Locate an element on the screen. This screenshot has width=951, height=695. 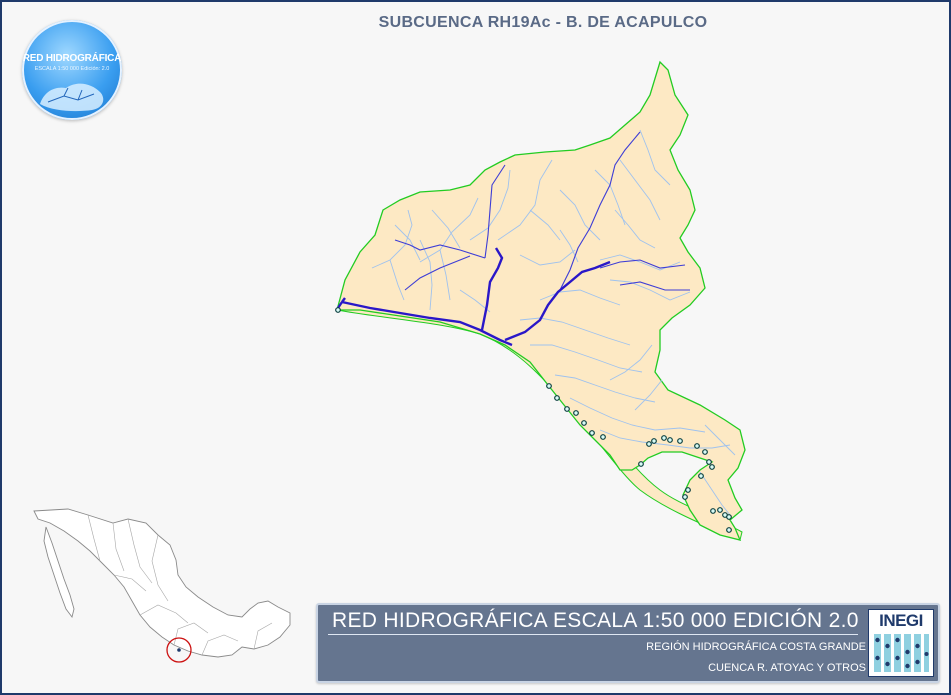
principal-rivers is located at coordinates (474, 297).